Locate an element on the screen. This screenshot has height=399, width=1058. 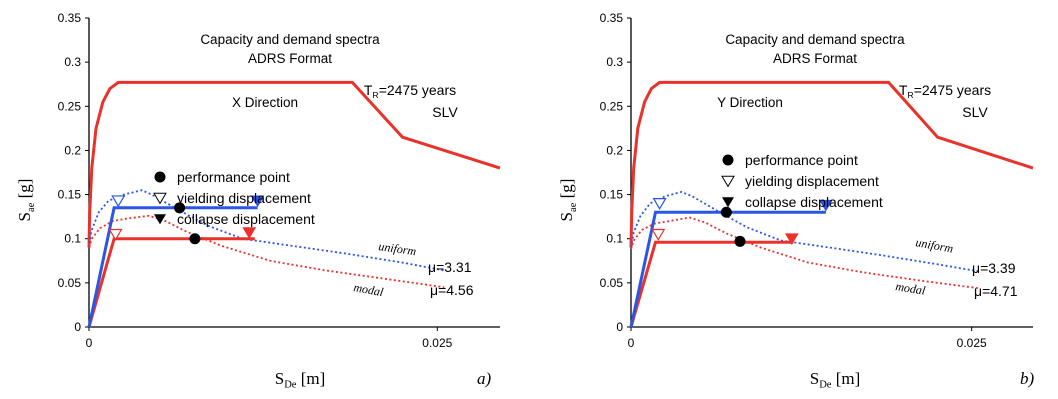
ductility-uniform-label: μ=3.39 is located at coordinates (994, 268).